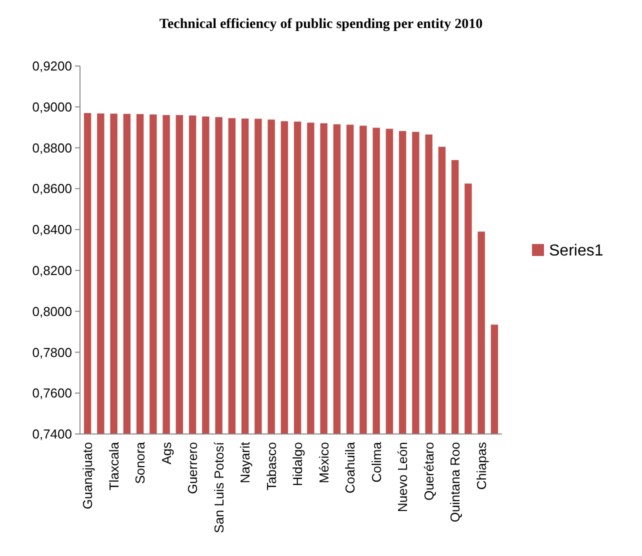 This screenshot has width=642, height=556. Describe the element at coordinates (166, 453) in the screenshot. I see `x-tick-label: Ags` at that location.